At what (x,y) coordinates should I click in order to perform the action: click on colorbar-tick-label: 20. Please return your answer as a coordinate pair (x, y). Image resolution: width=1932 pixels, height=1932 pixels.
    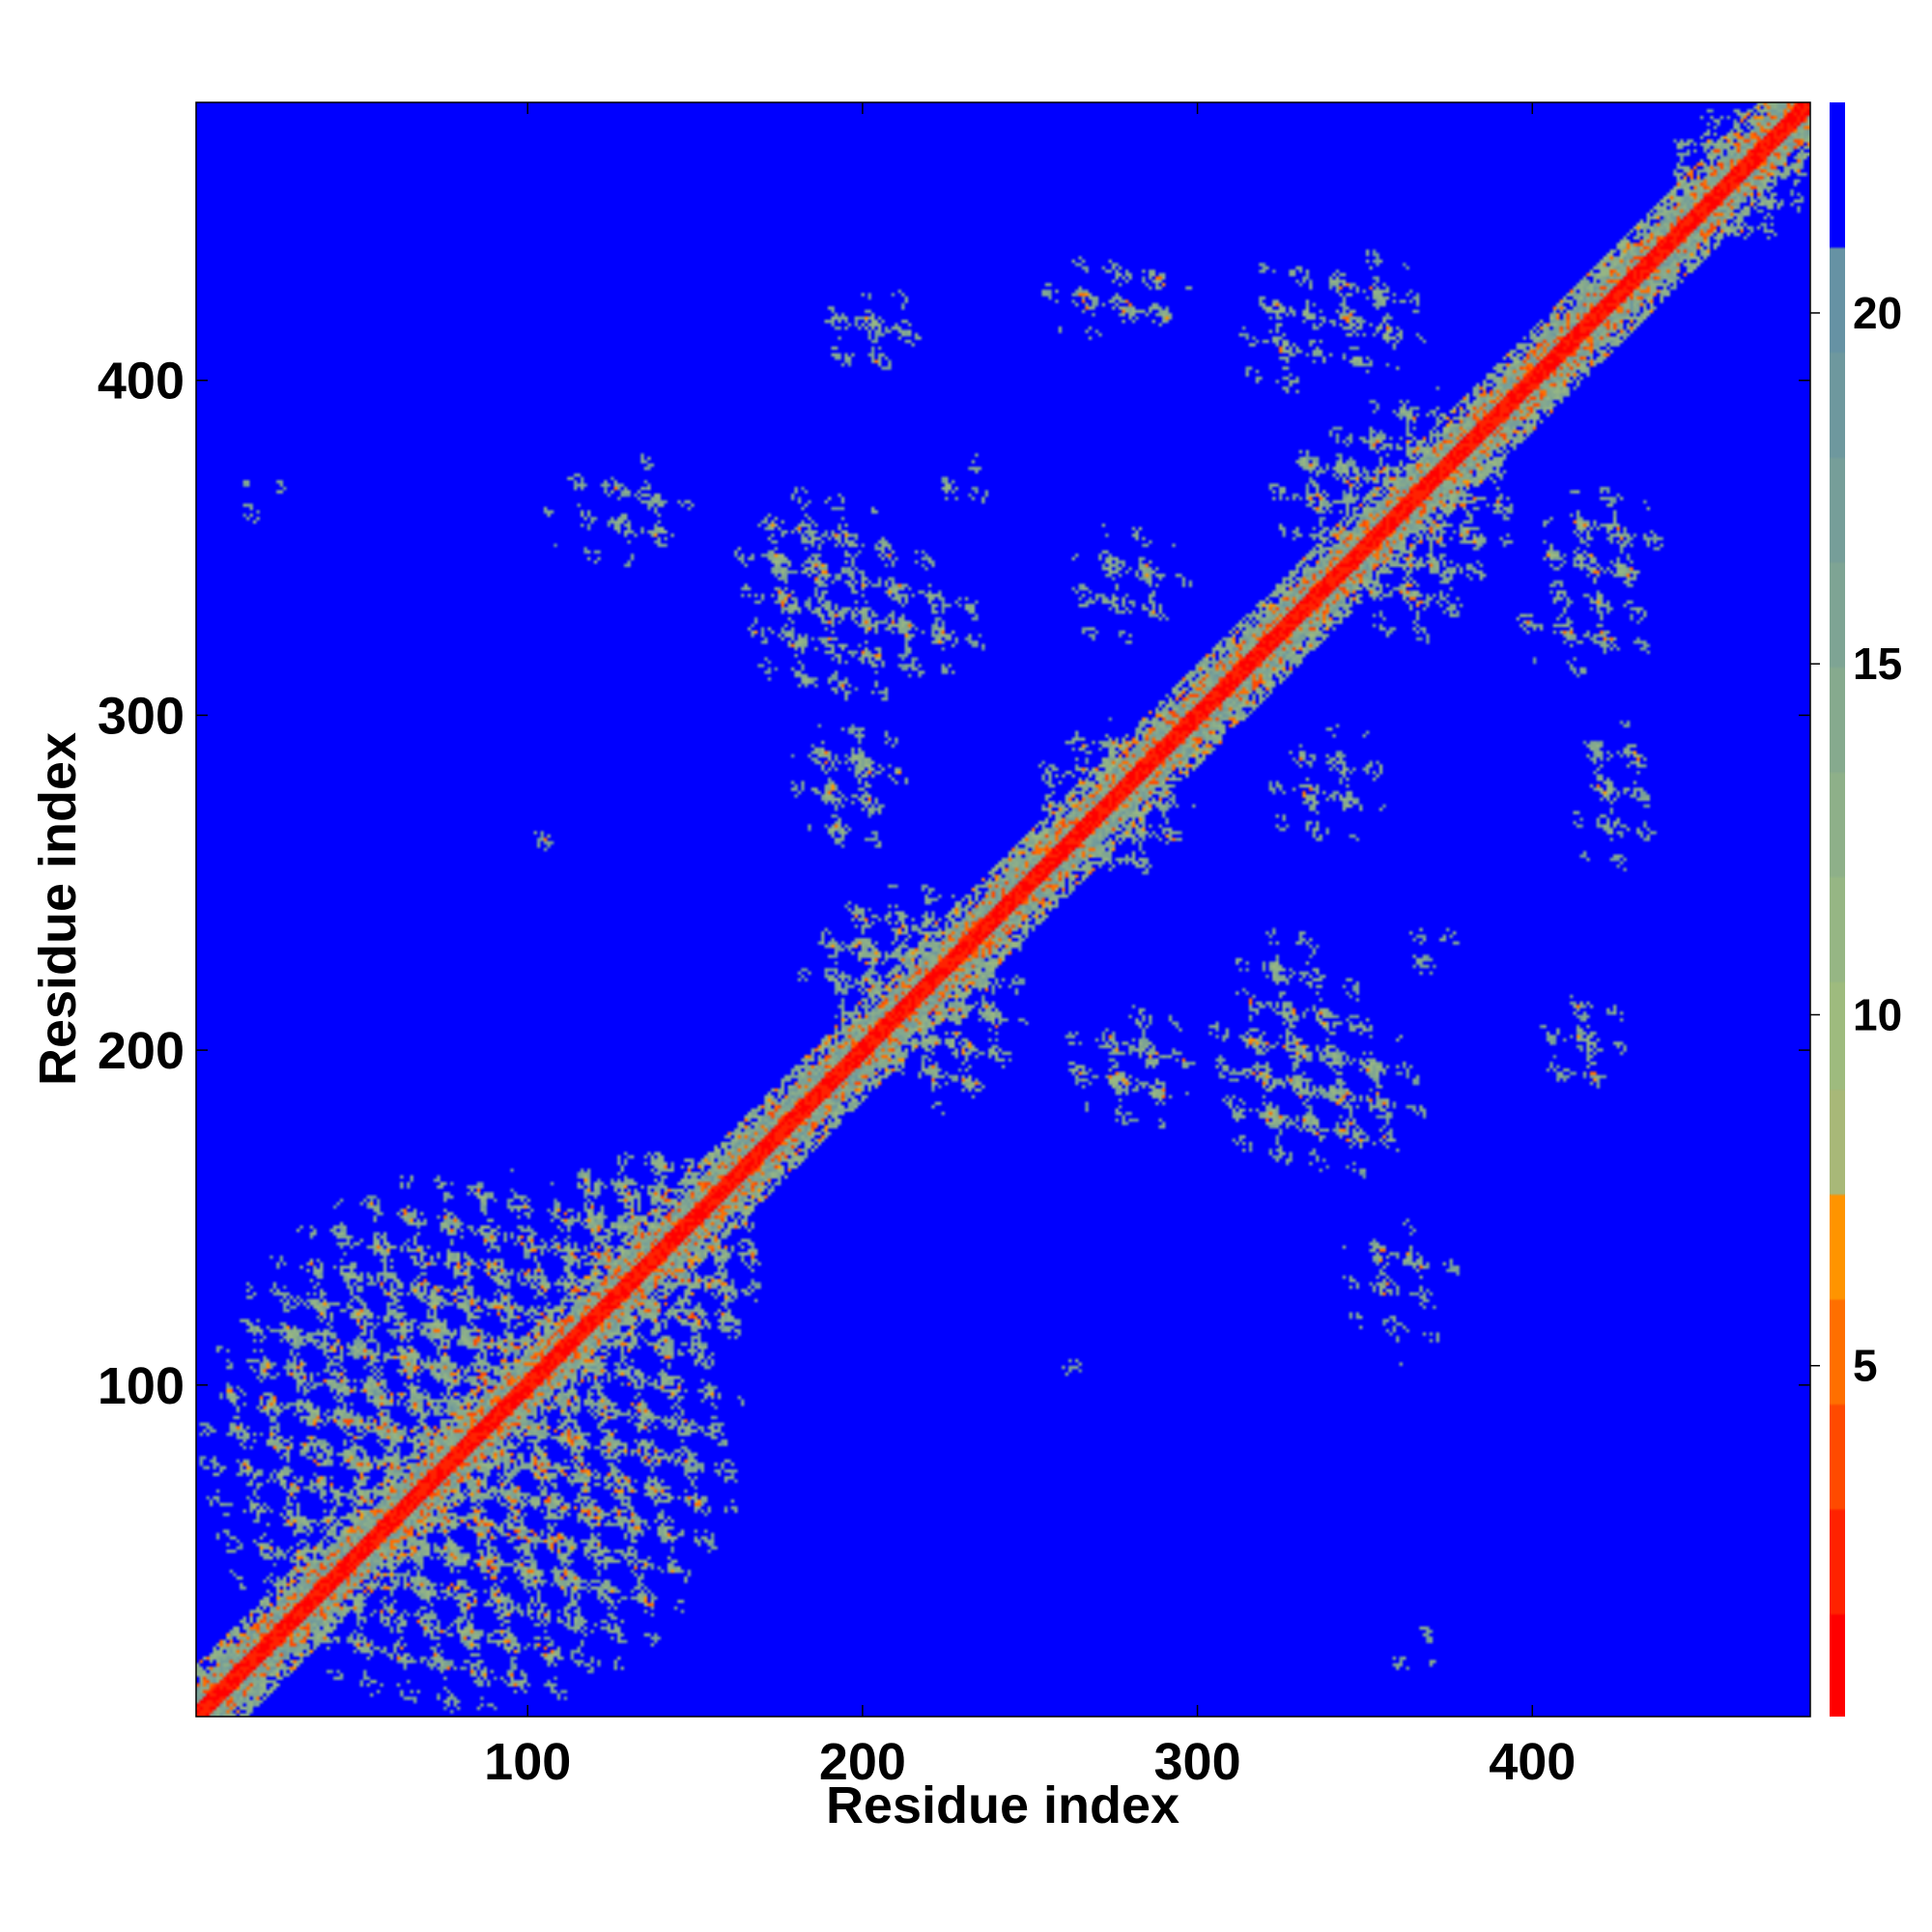
    Looking at the image, I should click on (1877, 313).